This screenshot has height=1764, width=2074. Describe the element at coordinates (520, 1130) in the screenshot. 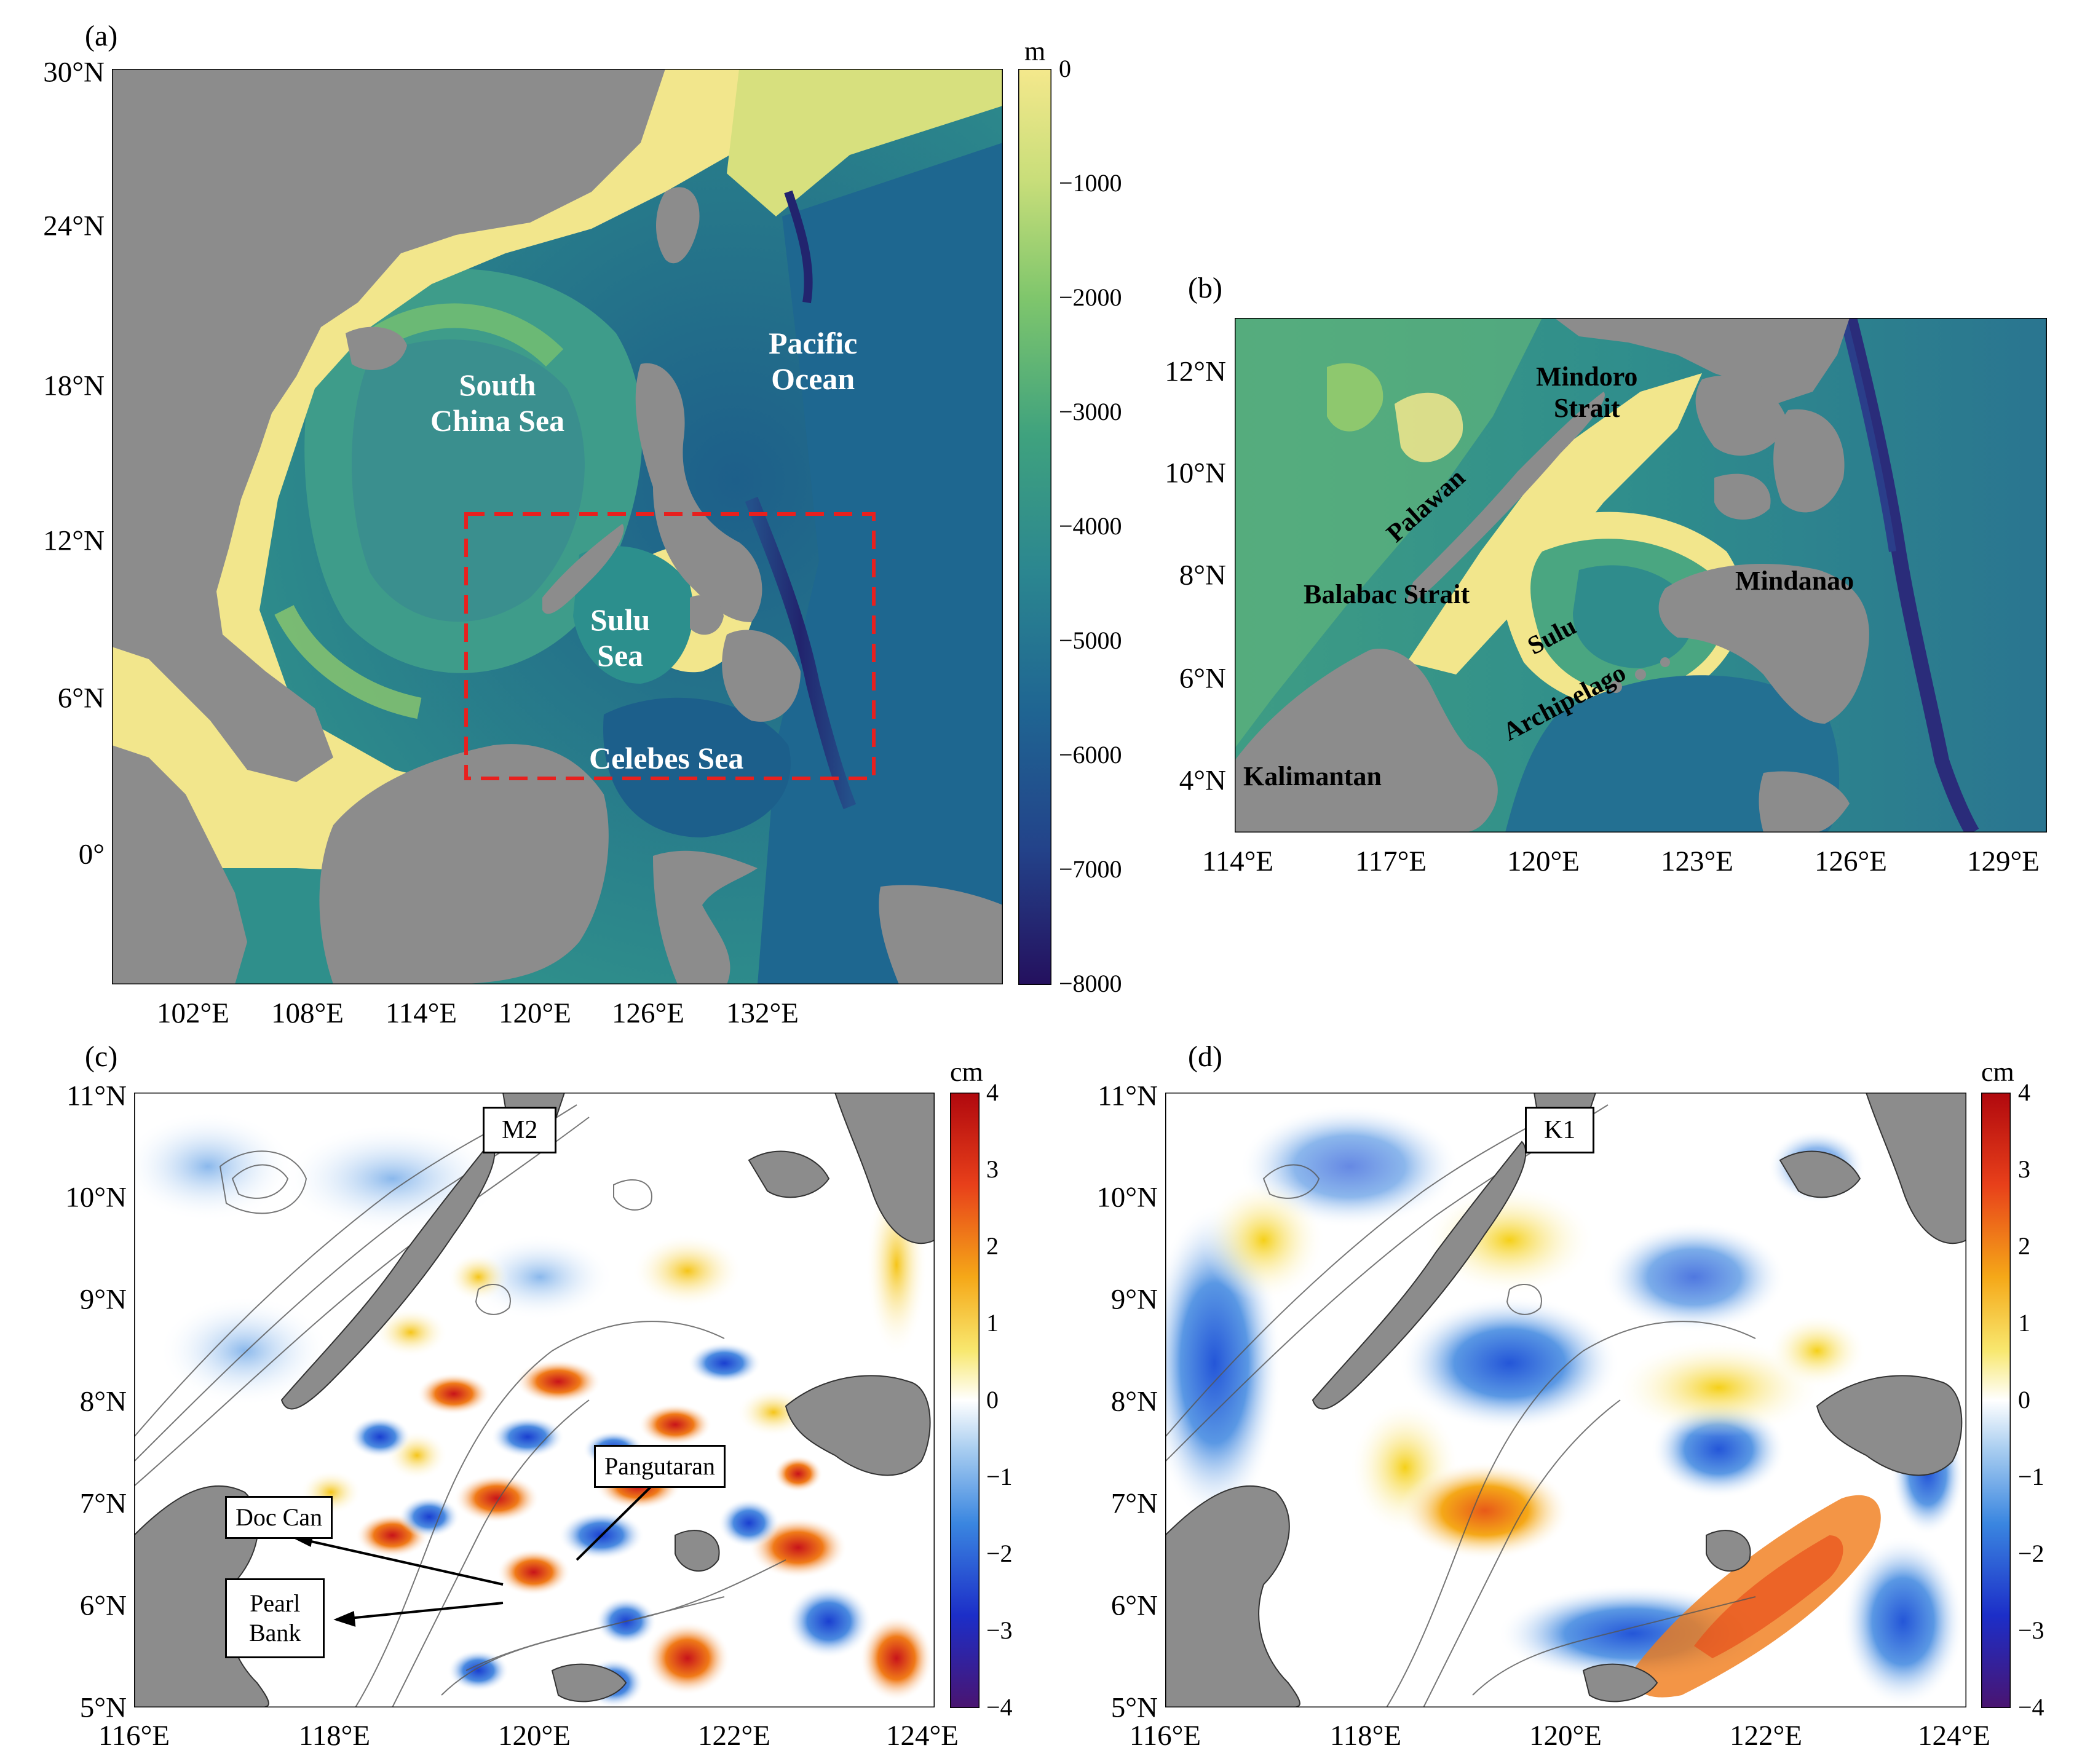

I see `constituent-label-m2: M2` at that location.